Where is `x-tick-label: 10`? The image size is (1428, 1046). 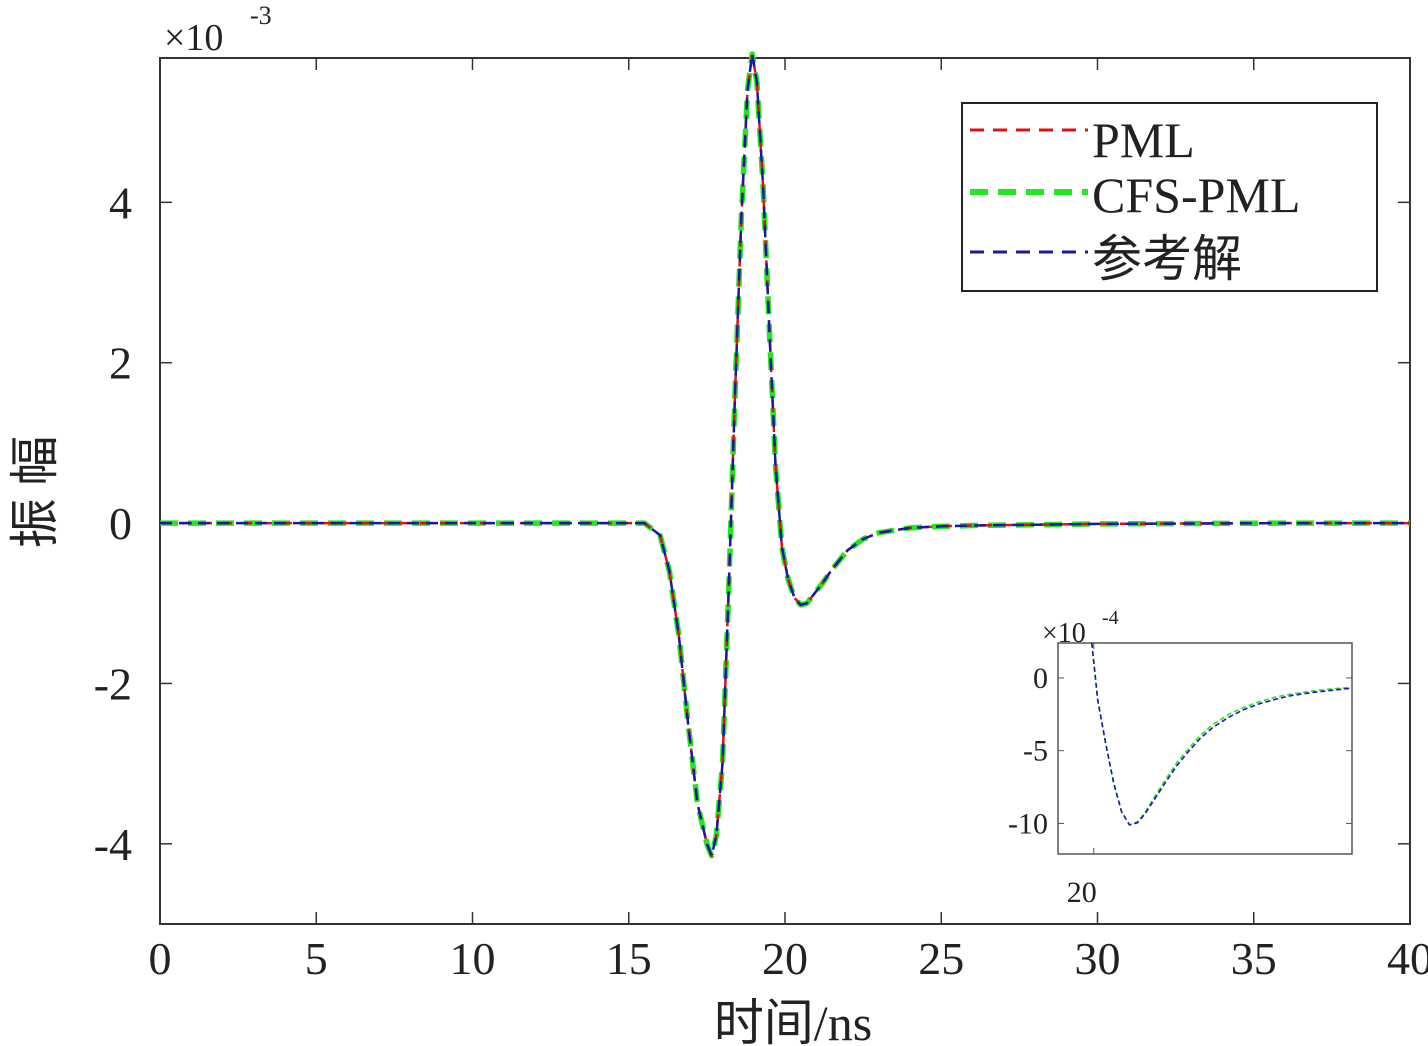
x-tick-label: 10 is located at coordinates (473, 958).